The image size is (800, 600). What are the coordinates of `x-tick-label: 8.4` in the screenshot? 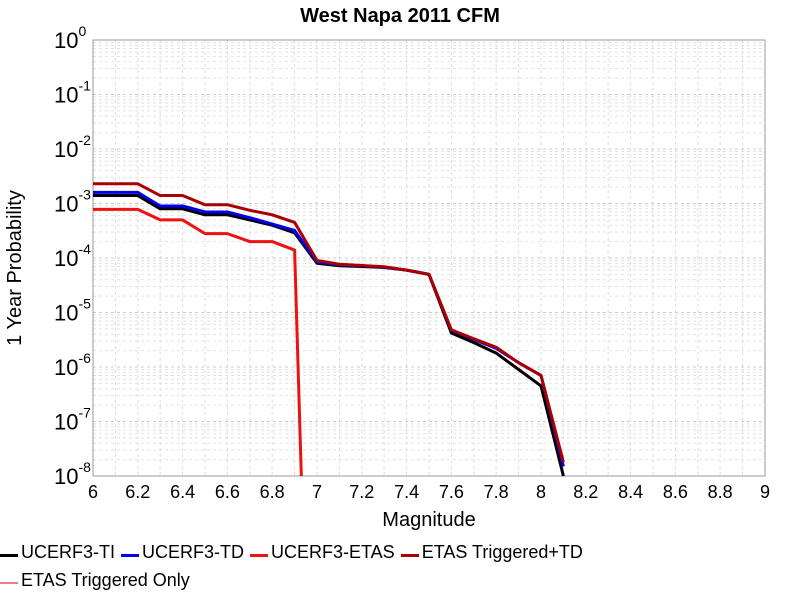 It's located at (630, 492).